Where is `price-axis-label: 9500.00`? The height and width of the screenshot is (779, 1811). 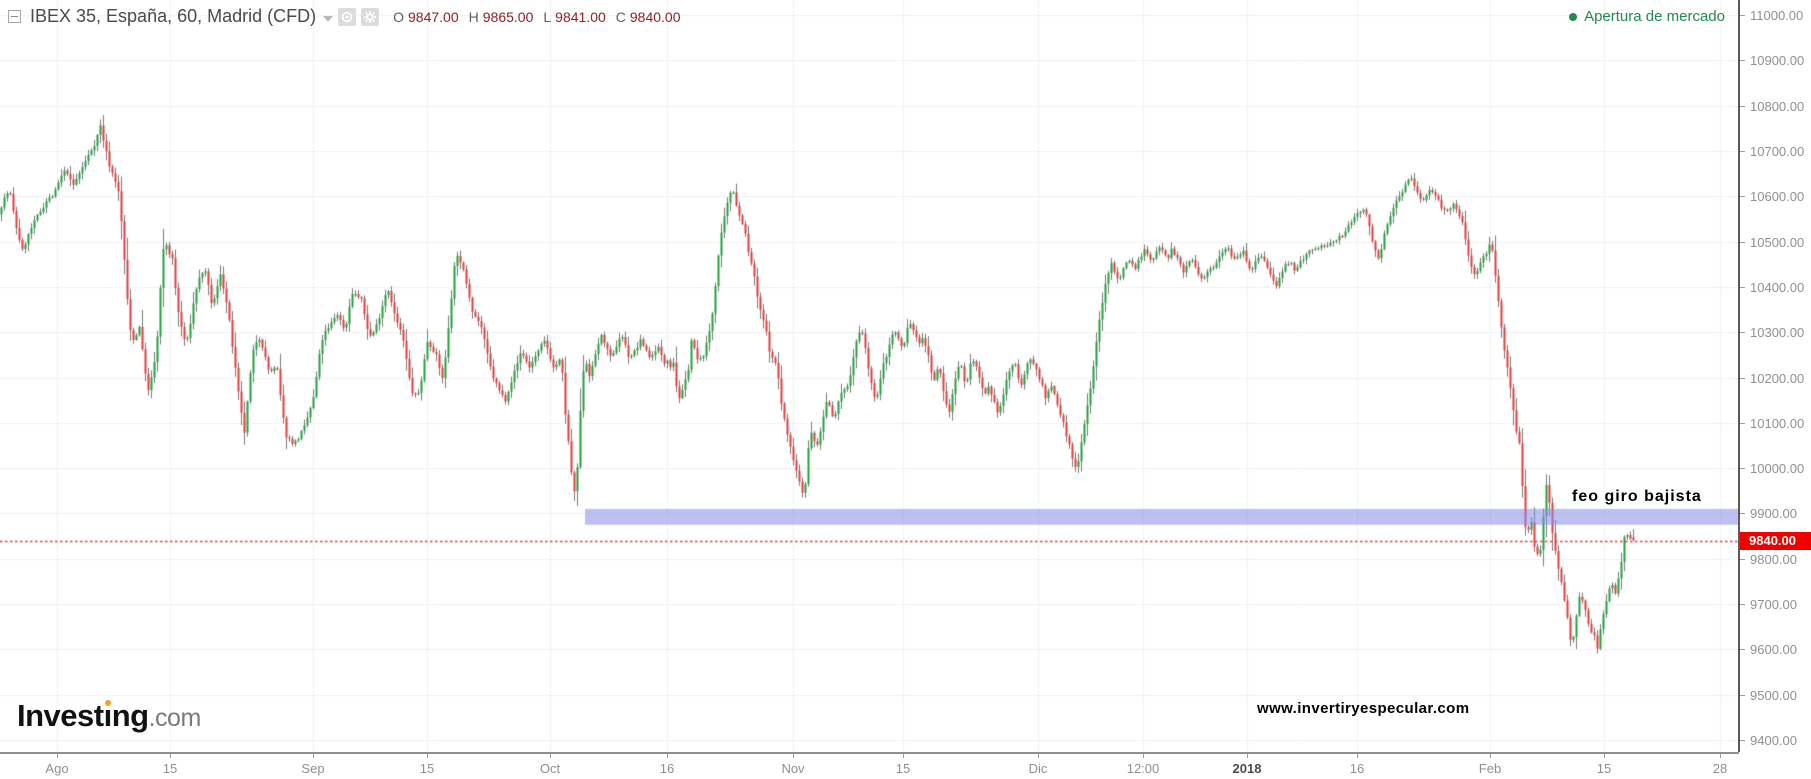 price-axis-label: 9500.00 is located at coordinates (1773, 695).